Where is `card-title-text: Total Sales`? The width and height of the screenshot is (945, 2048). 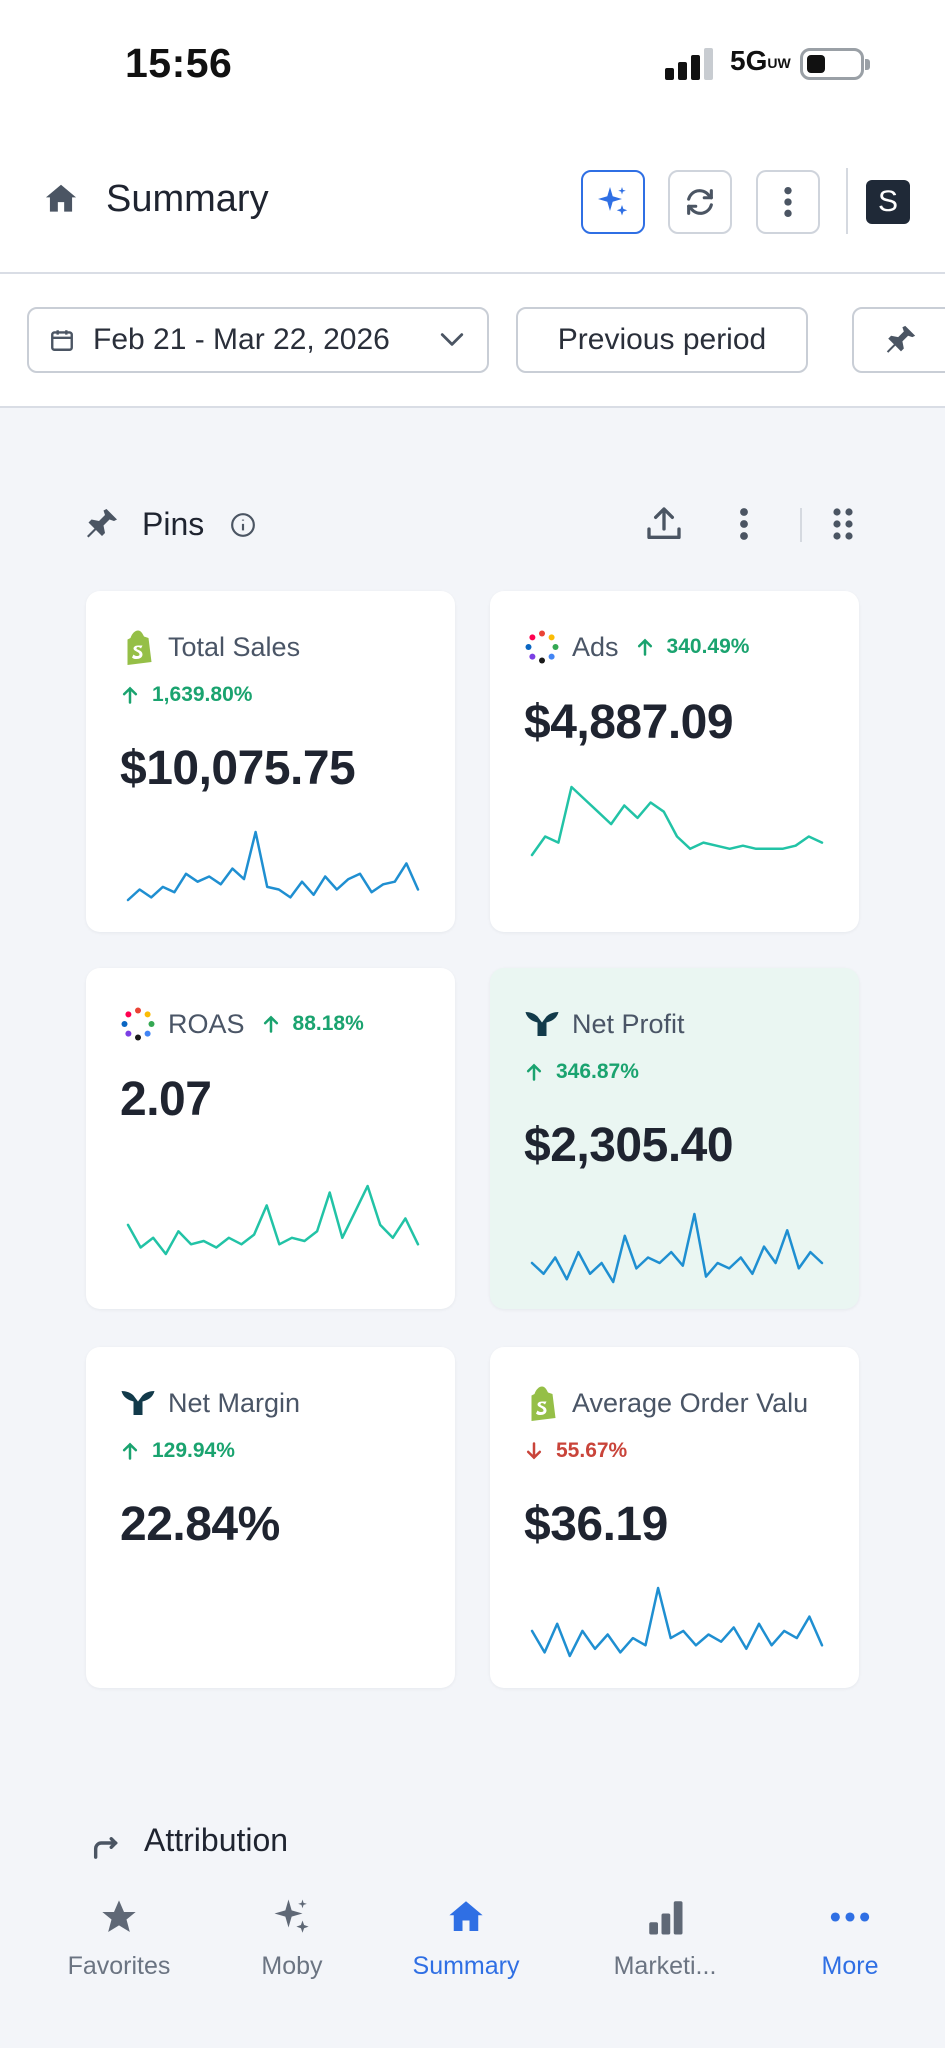
card-title-text: Total Sales is located at coordinates (234, 646).